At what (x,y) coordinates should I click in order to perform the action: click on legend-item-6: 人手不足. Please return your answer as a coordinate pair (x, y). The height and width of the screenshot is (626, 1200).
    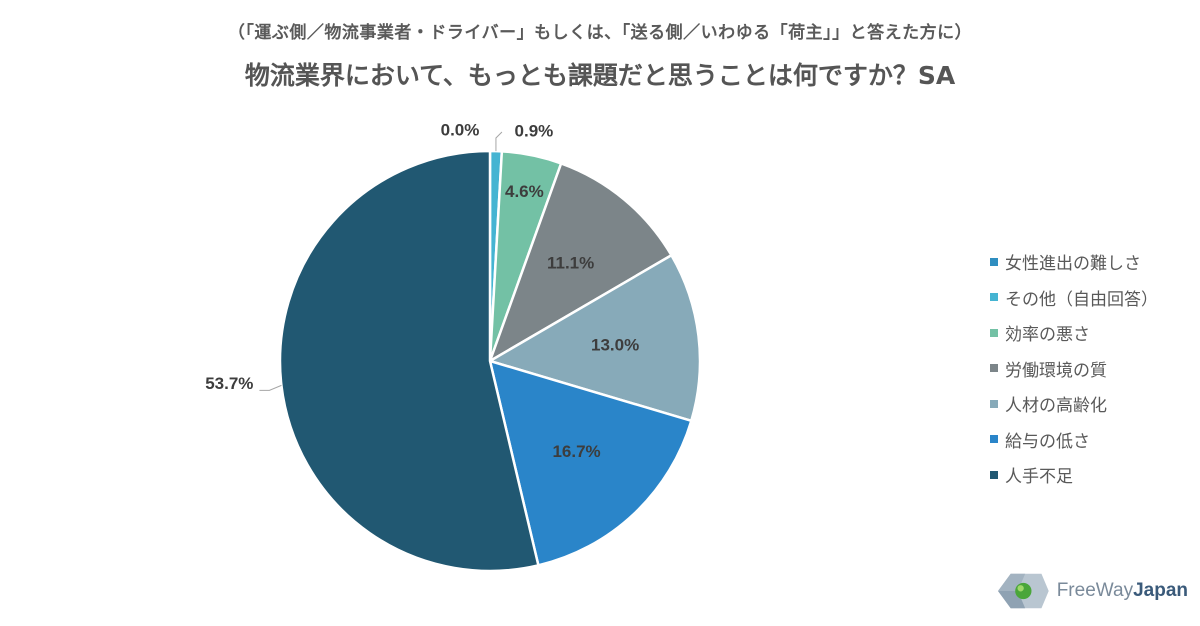
    Looking at the image, I should click on (1074, 475).